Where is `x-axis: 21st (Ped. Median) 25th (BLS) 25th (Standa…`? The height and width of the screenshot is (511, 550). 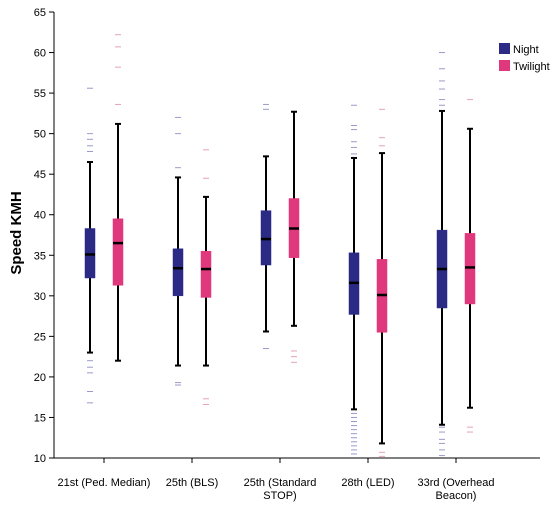
x-axis: 21st (Ped. Median) 25th (BLS) 25th (Standa… is located at coordinates (297, 479).